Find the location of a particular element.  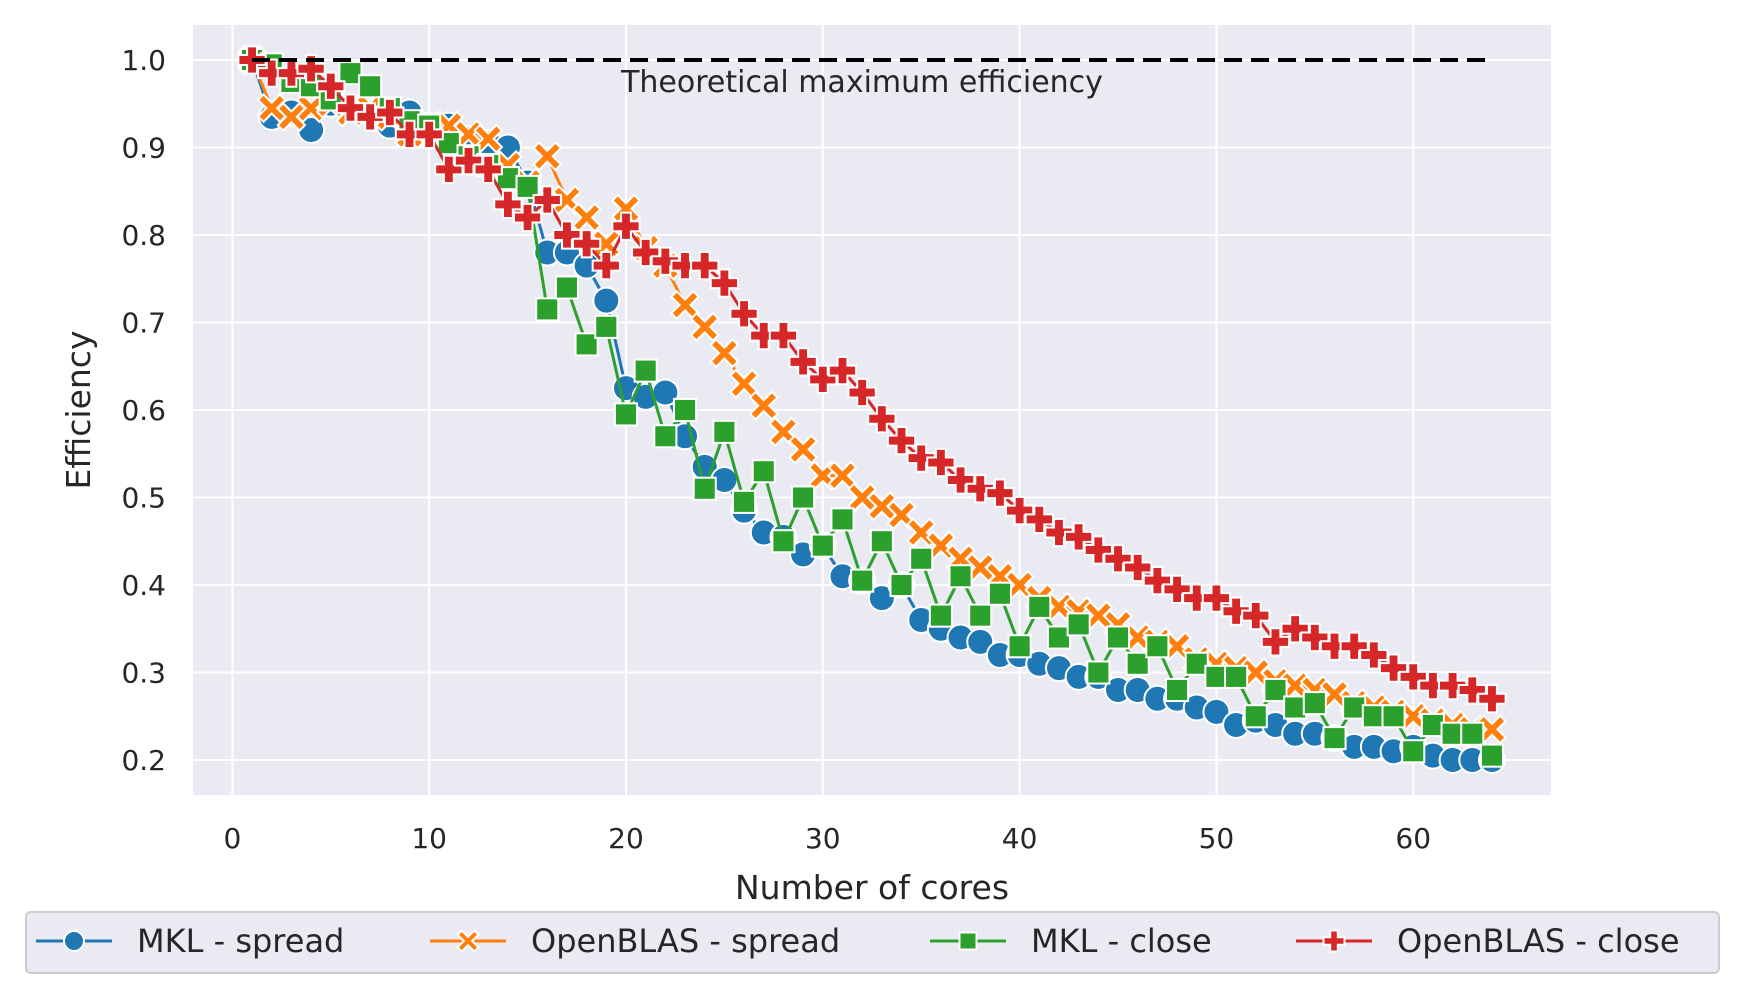

y-tick-label: 0.9 is located at coordinates (143, 148).